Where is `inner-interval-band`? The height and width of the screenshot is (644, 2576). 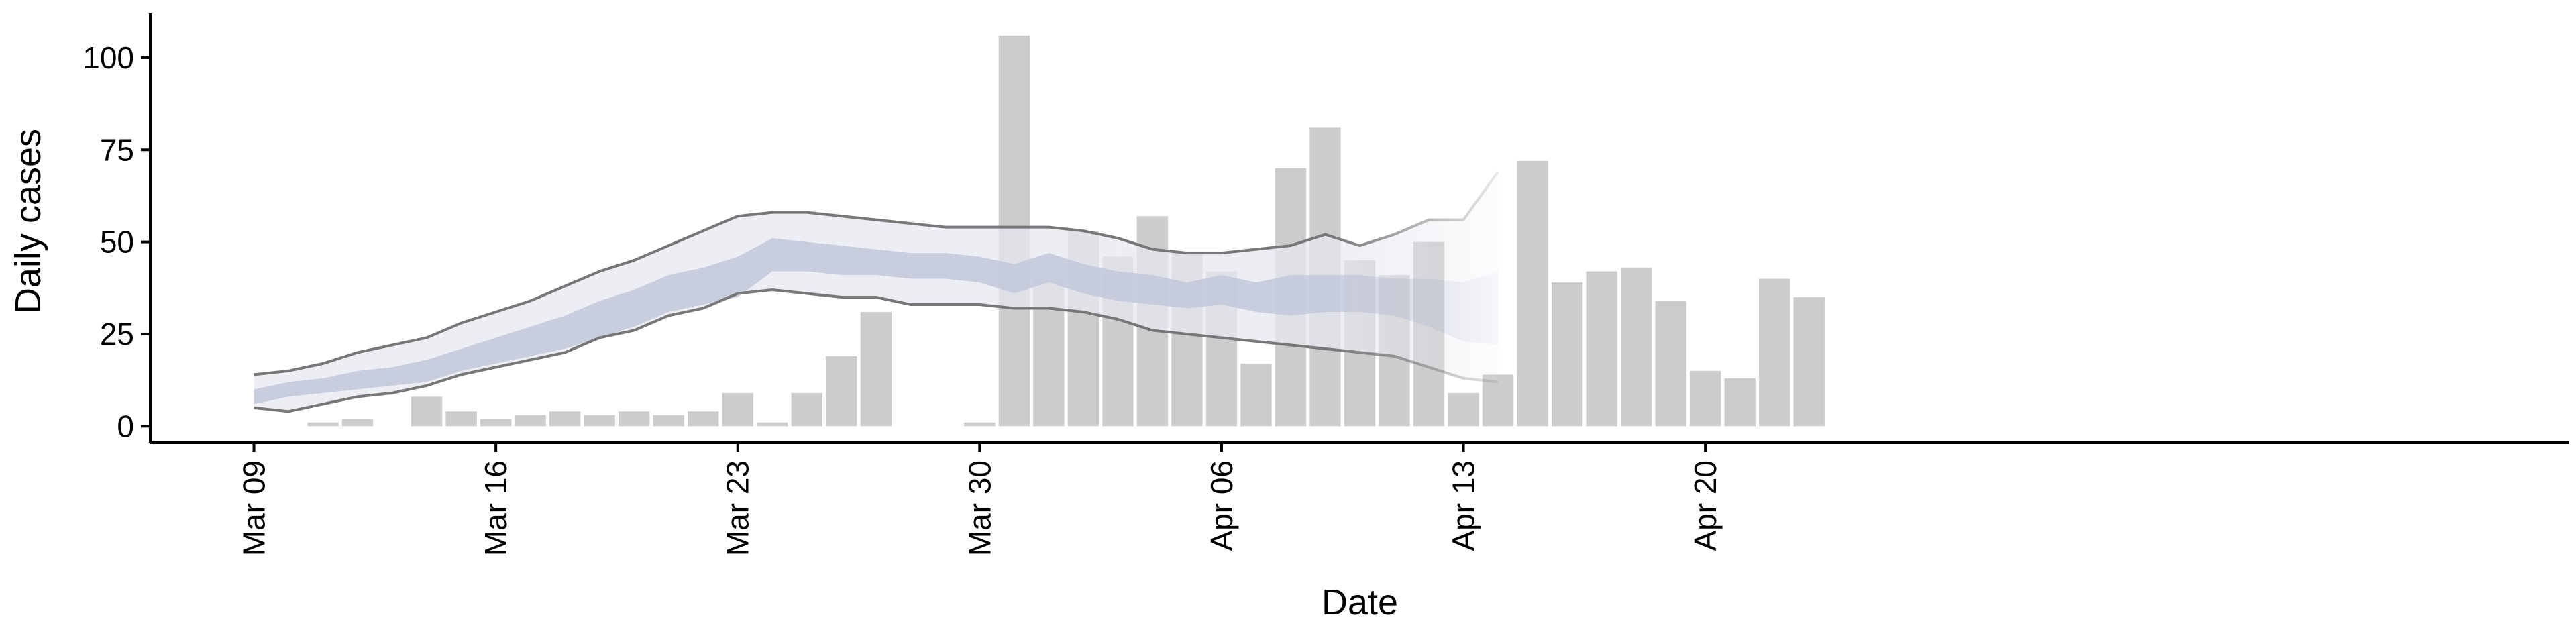 inner-interval-band is located at coordinates (876, 321).